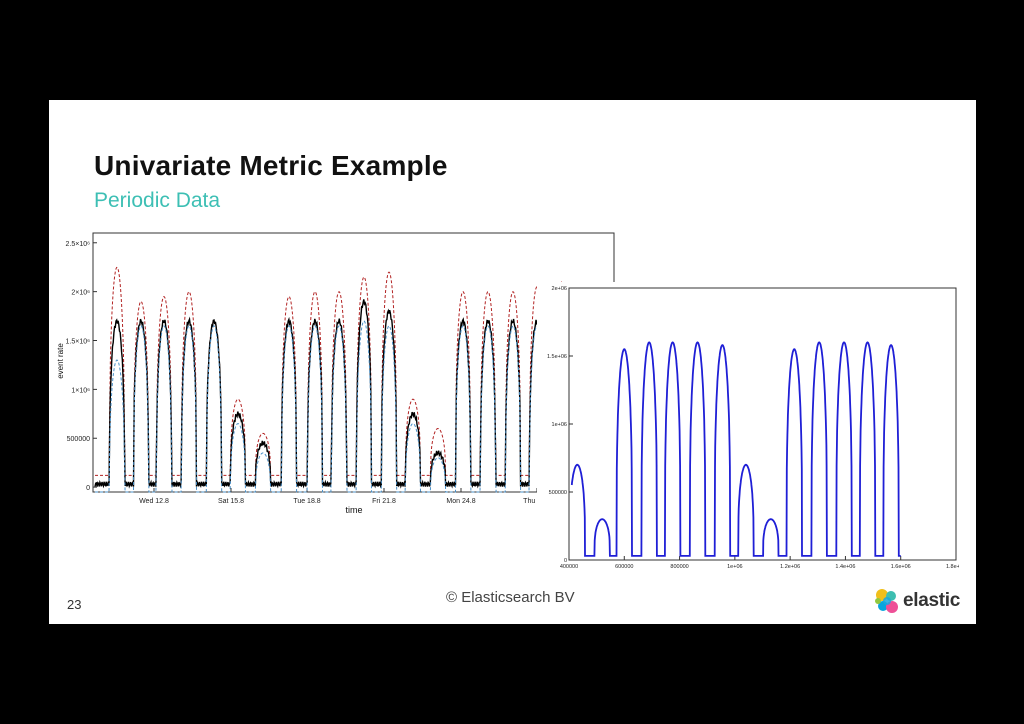 The image size is (1024, 724). Describe the element at coordinates (559, 425) in the screenshot. I see `y-tick-label: 1e+06` at that location.